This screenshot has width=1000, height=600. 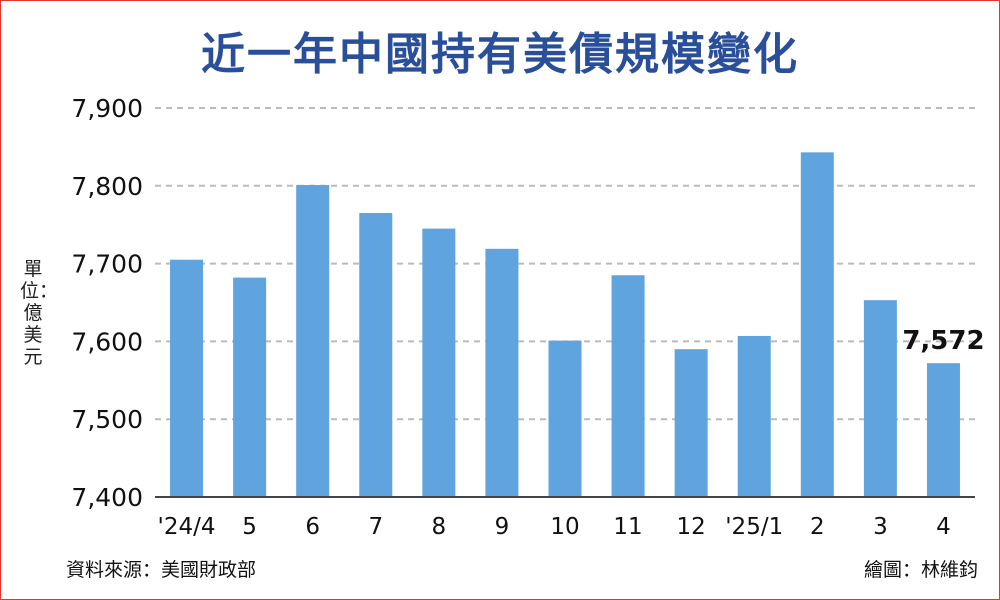 What do you see at coordinates (161, 570) in the screenshot?
I see `source-note: 資料來源：美國財政部` at bounding box center [161, 570].